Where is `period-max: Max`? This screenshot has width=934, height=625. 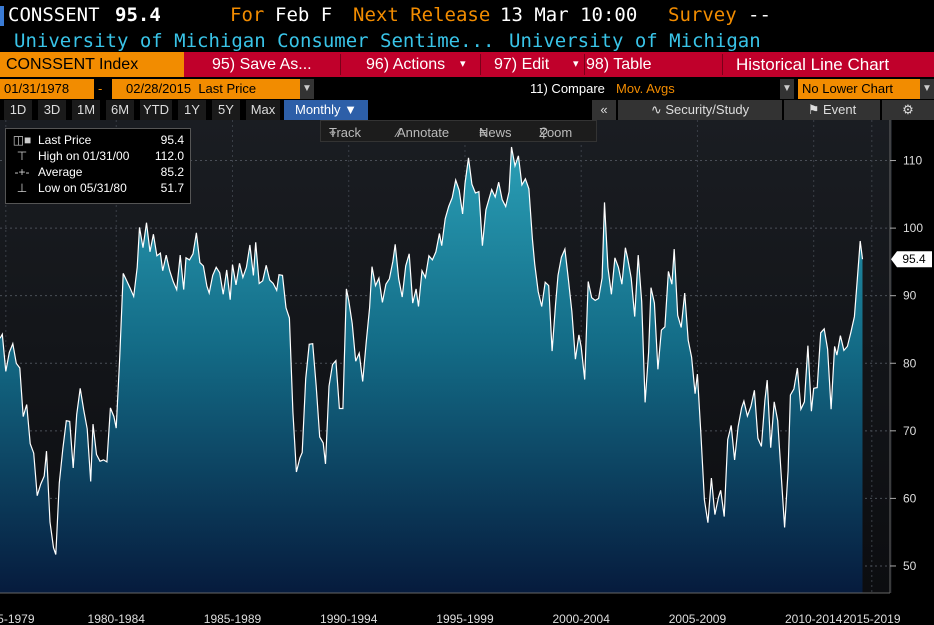 period-max: Max is located at coordinates (263, 110).